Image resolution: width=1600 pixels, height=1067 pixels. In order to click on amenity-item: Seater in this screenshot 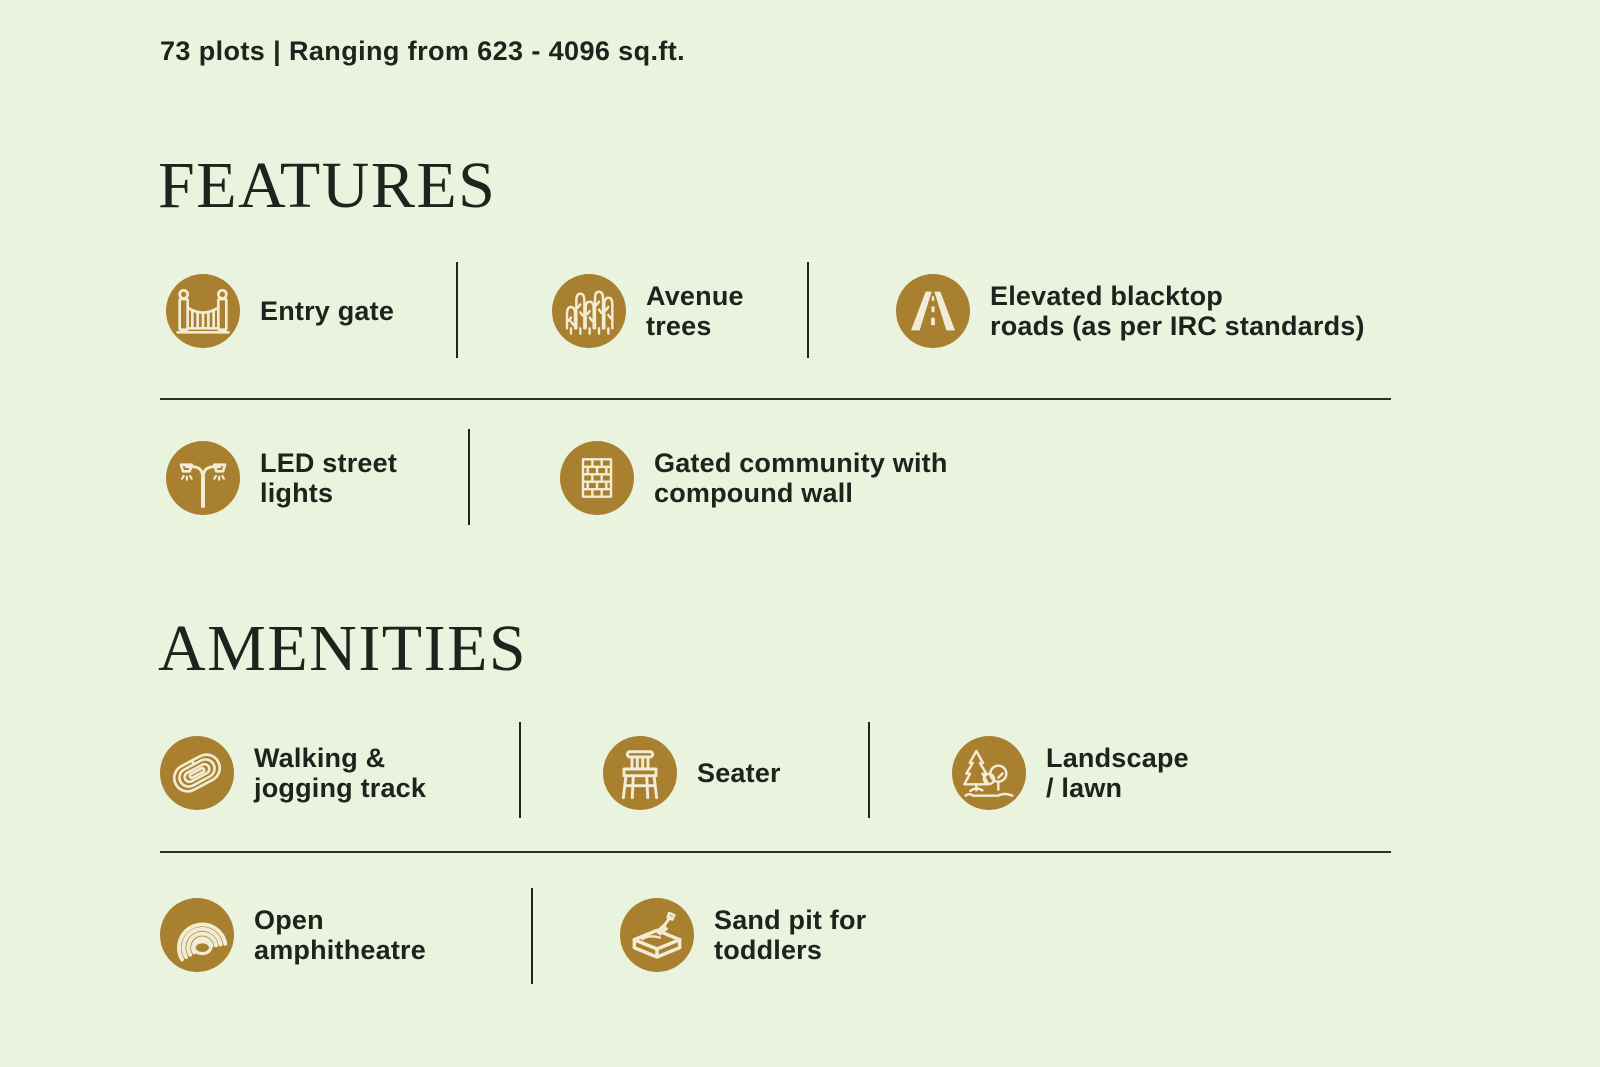, I will do `click(692, 773)`.